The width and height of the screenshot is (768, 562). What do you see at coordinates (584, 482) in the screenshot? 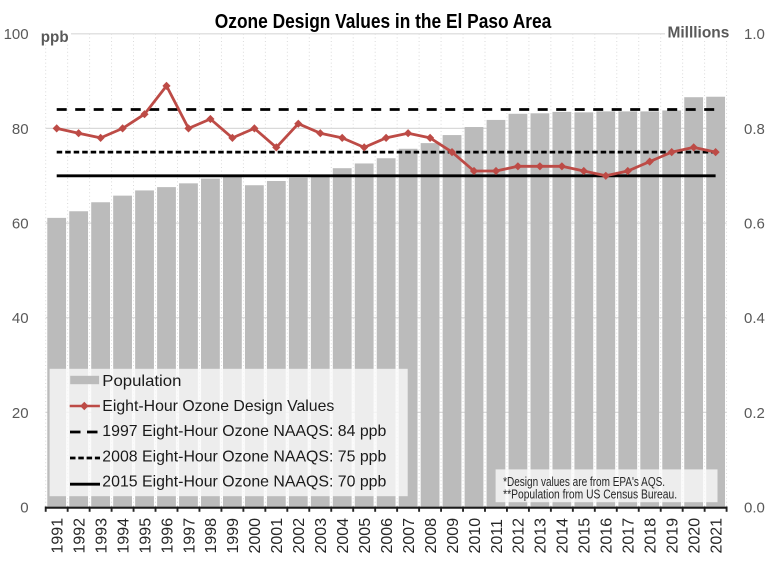
I see `svg-text:*Design values are from EPA's: *Design values are from EPA's AQS.` at bounding box center [584, 482].